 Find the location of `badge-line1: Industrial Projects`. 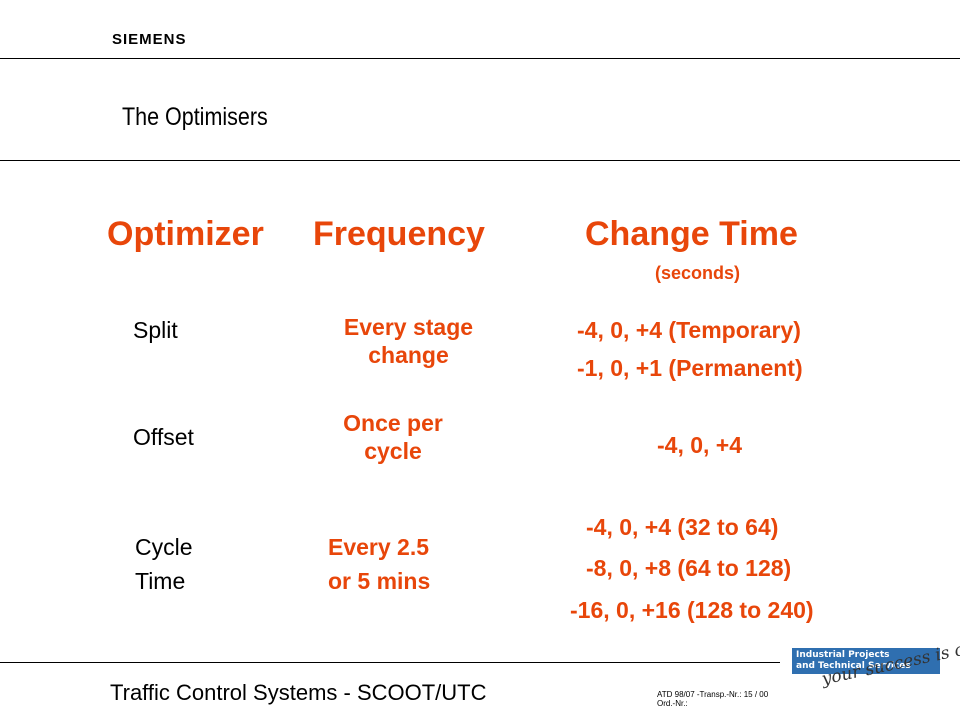

badge-line1: Industrial Projects is located at coordinates (843, 655).